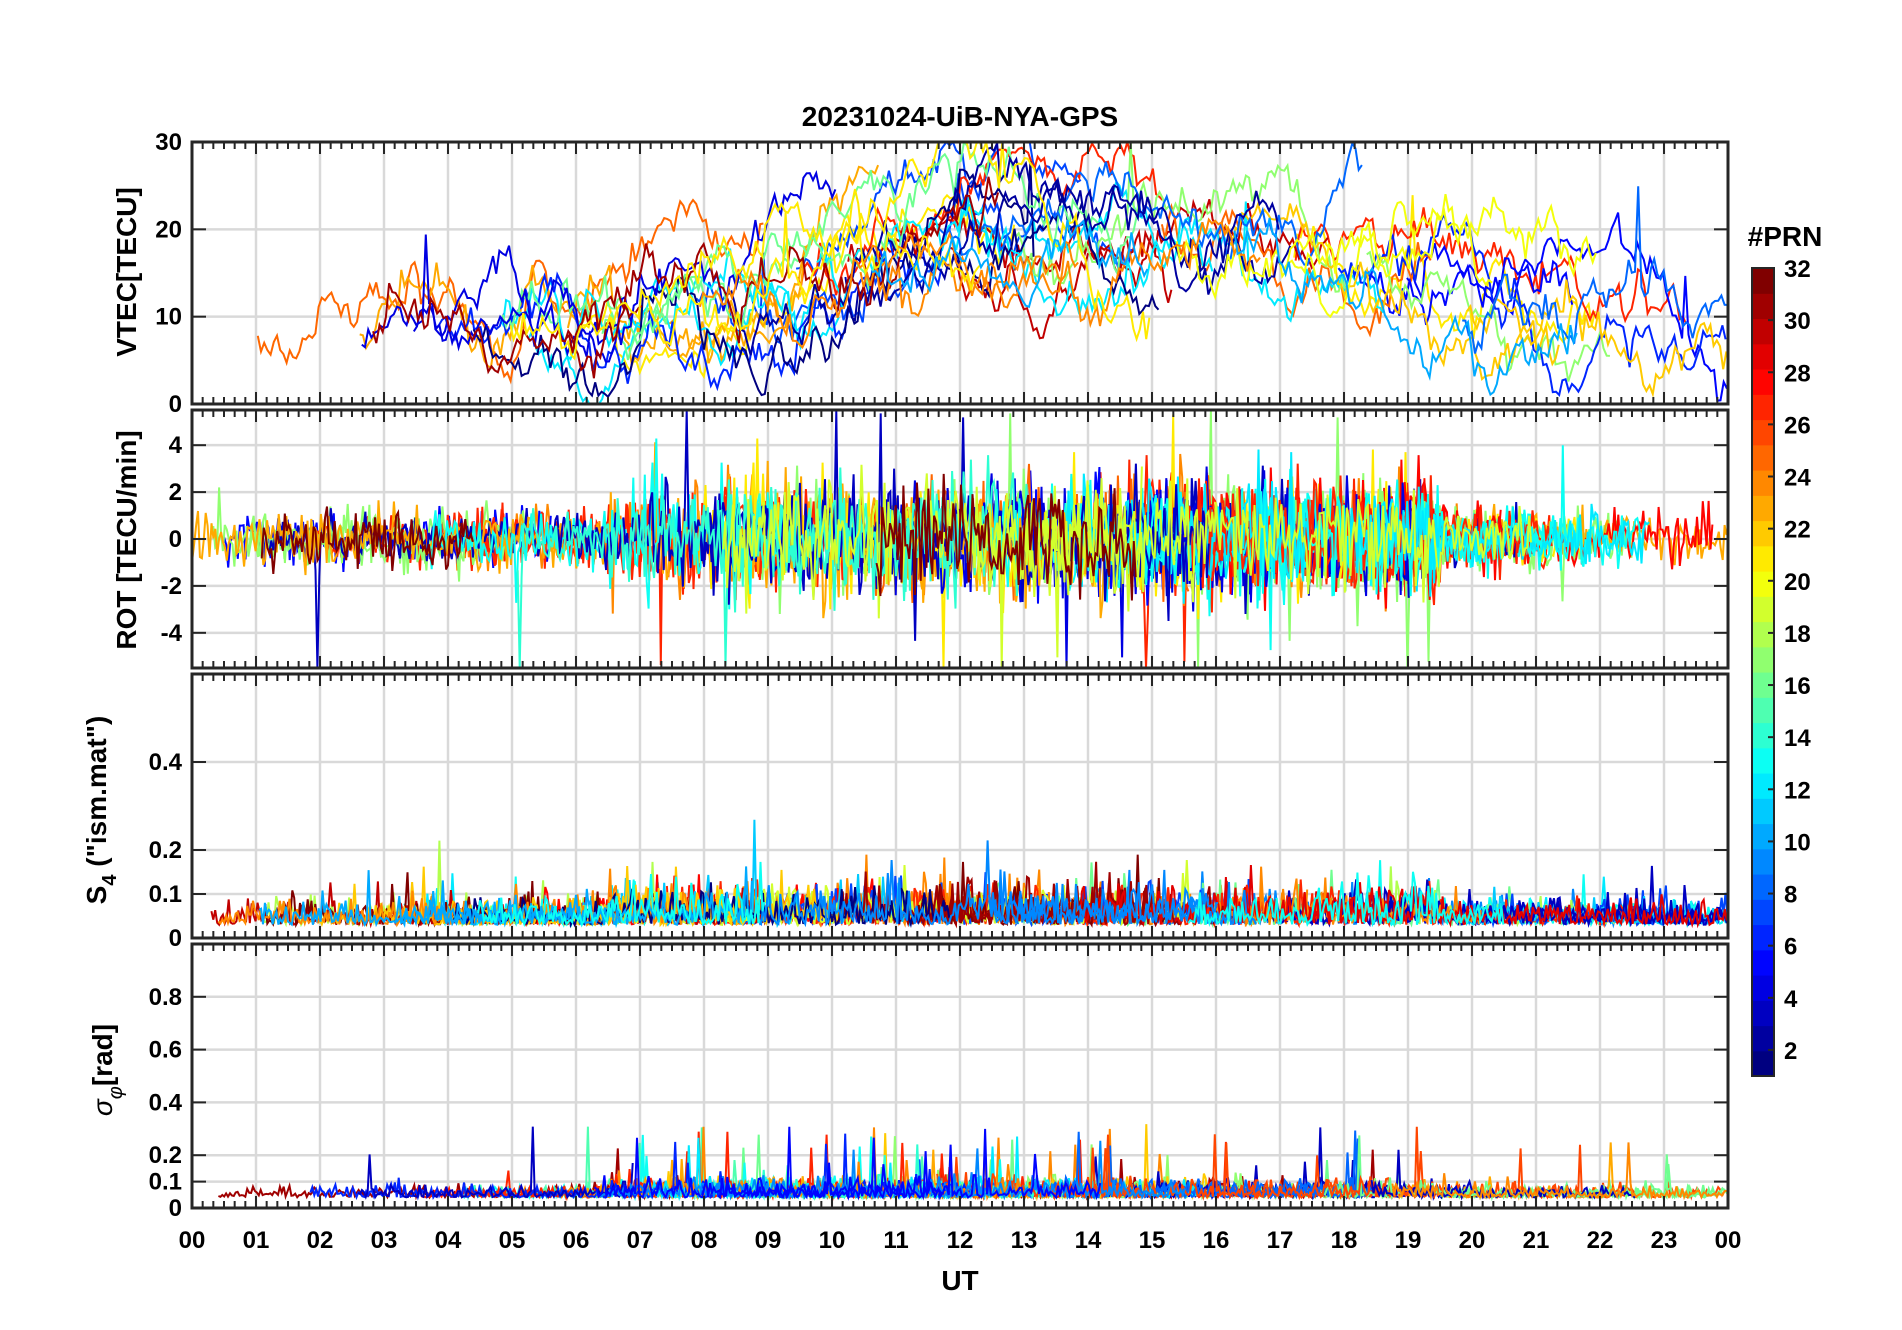 This screenshot has height=1330, width=1902. What do you see at coordinates (1408, 1240) in the screenshot?
I see `x-tick-label: 19` at bounding box center [1408, 1240].